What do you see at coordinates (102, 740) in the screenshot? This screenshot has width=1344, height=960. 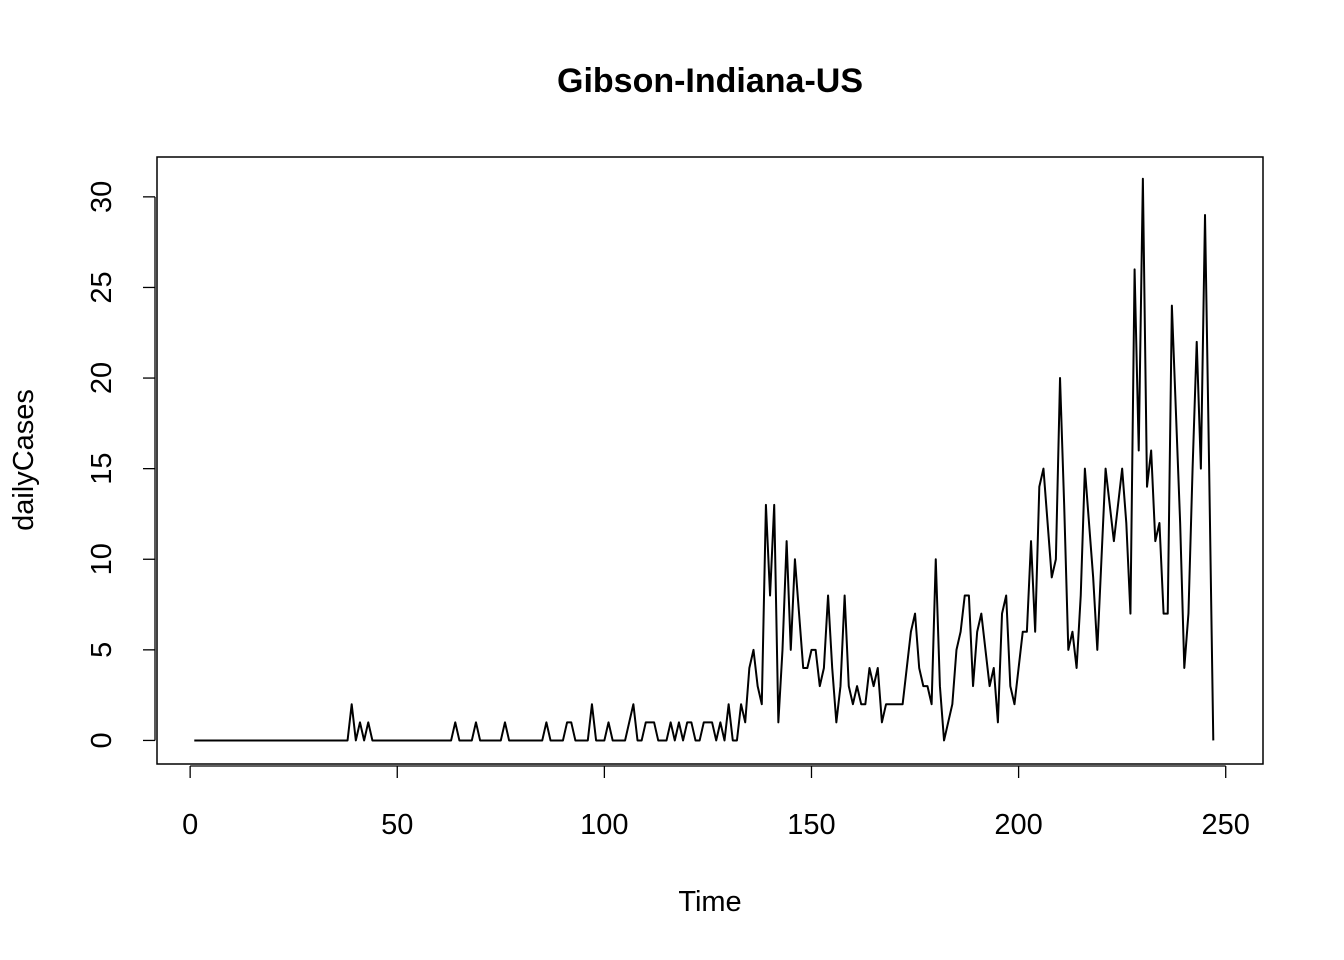 I see `y-tick-label: 0` at bounding box center [102, 740].